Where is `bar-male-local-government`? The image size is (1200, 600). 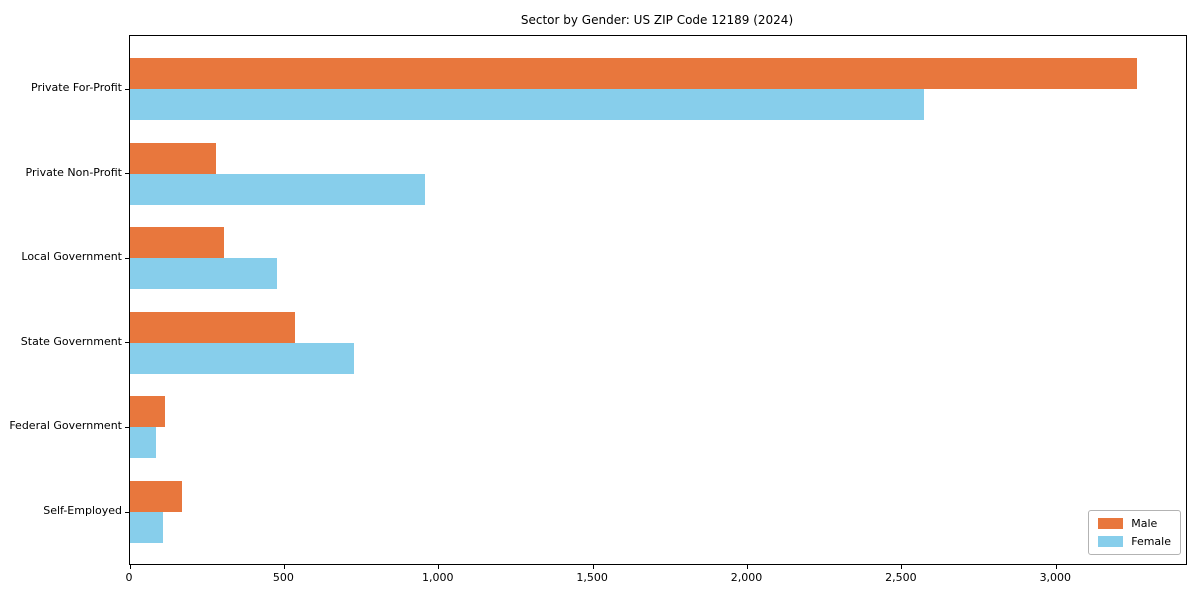 bar-male-local-government is located at coordinates (177, 243).